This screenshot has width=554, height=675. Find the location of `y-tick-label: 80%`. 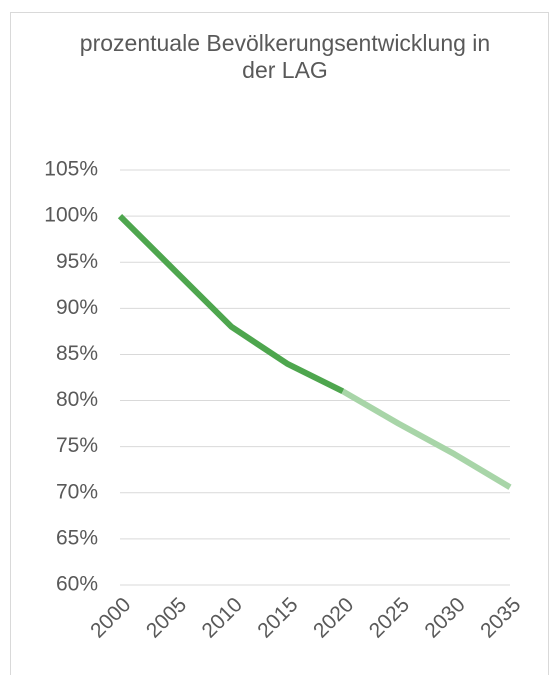

y-tick-label: 80% is located at coordinates (77, 399).